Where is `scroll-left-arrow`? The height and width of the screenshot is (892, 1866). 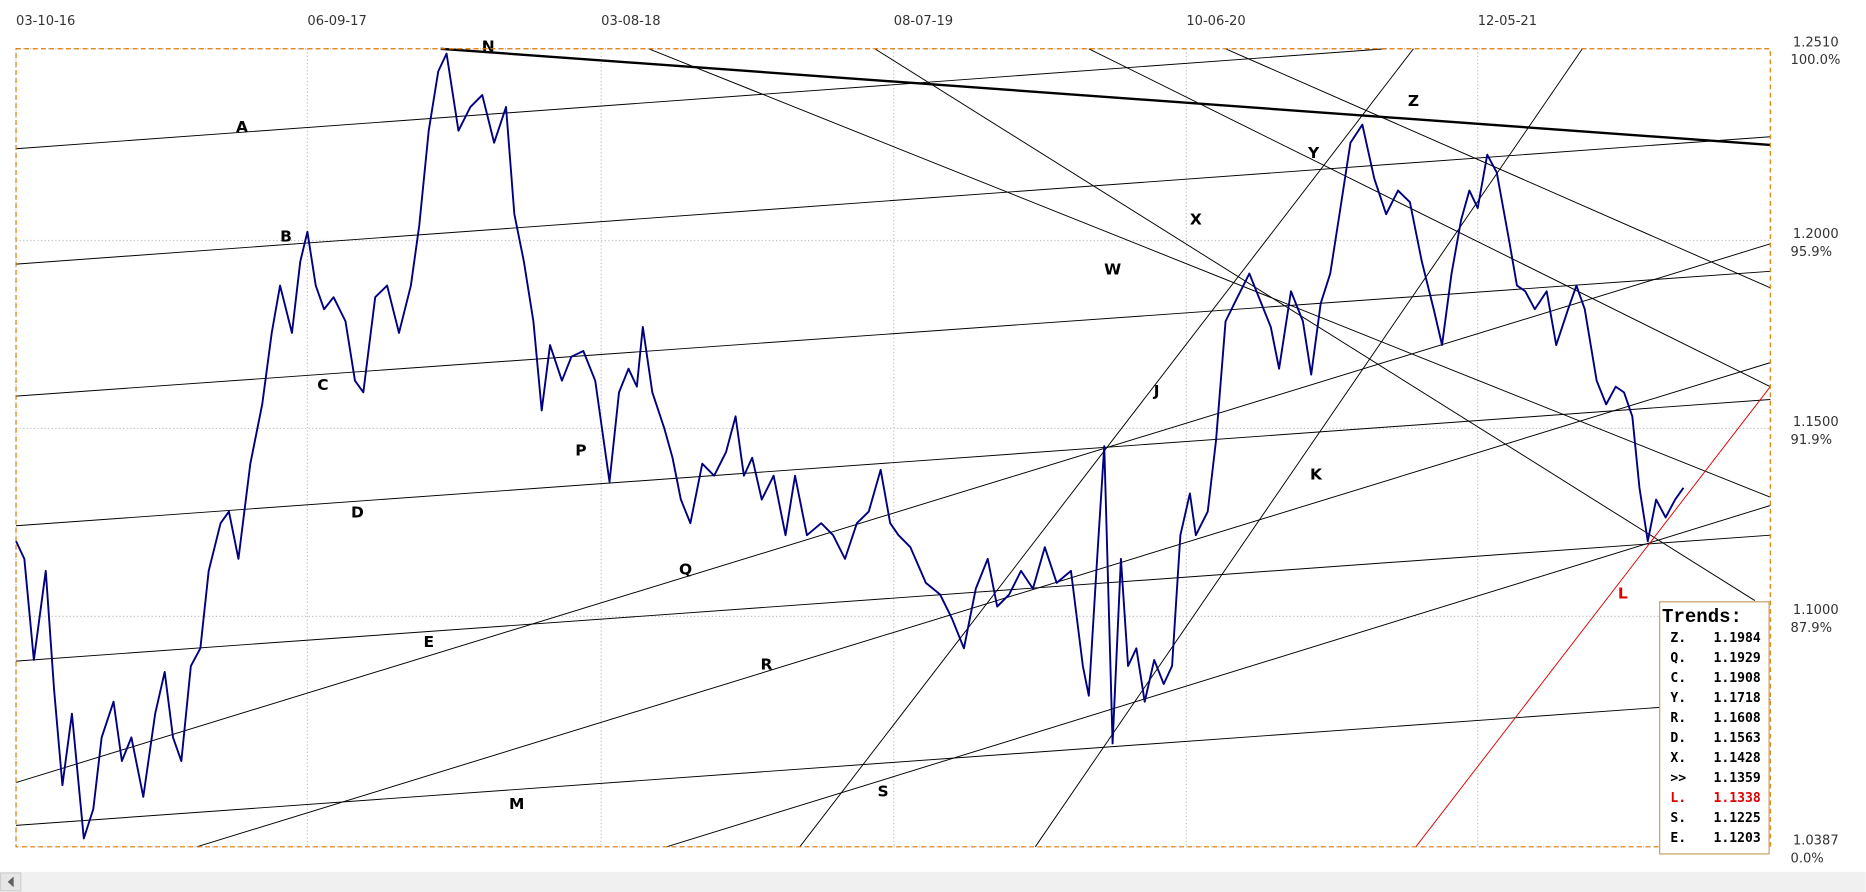 scroll-left-arrow is located at coordinates (10, 882).